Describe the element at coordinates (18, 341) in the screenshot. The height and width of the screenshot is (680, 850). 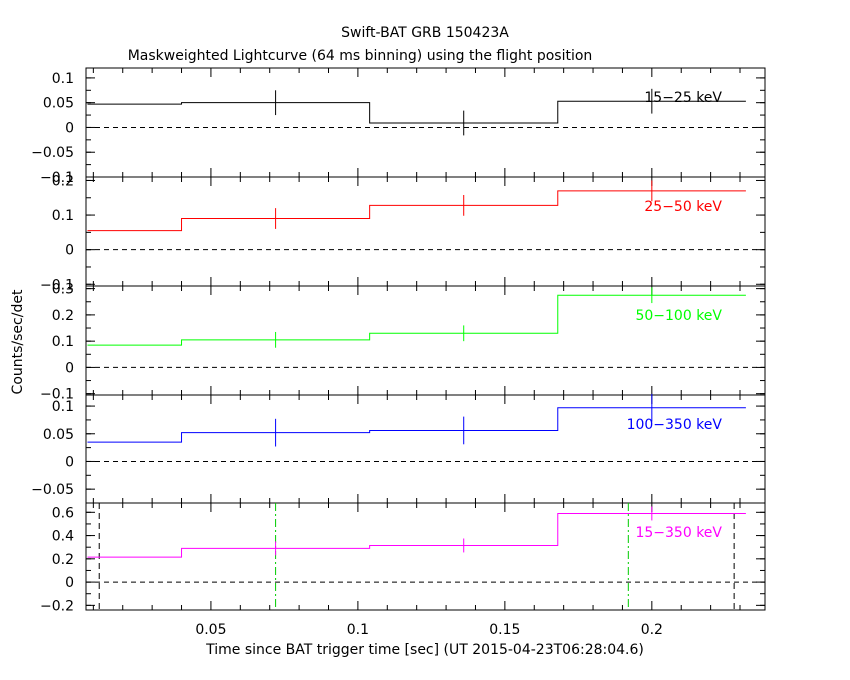
I see `y-axis-label: Counts/sec/det` at that location.